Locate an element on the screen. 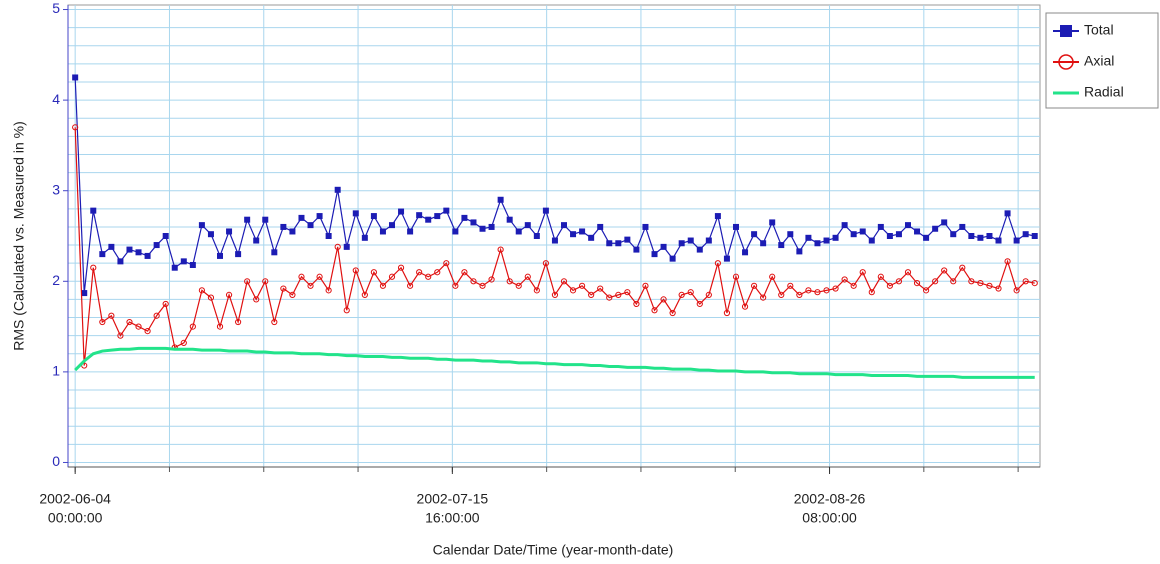 The height and width of the screenshot is (564, 1160). y-tick-label: 0 is located at coordinates (56, 461).